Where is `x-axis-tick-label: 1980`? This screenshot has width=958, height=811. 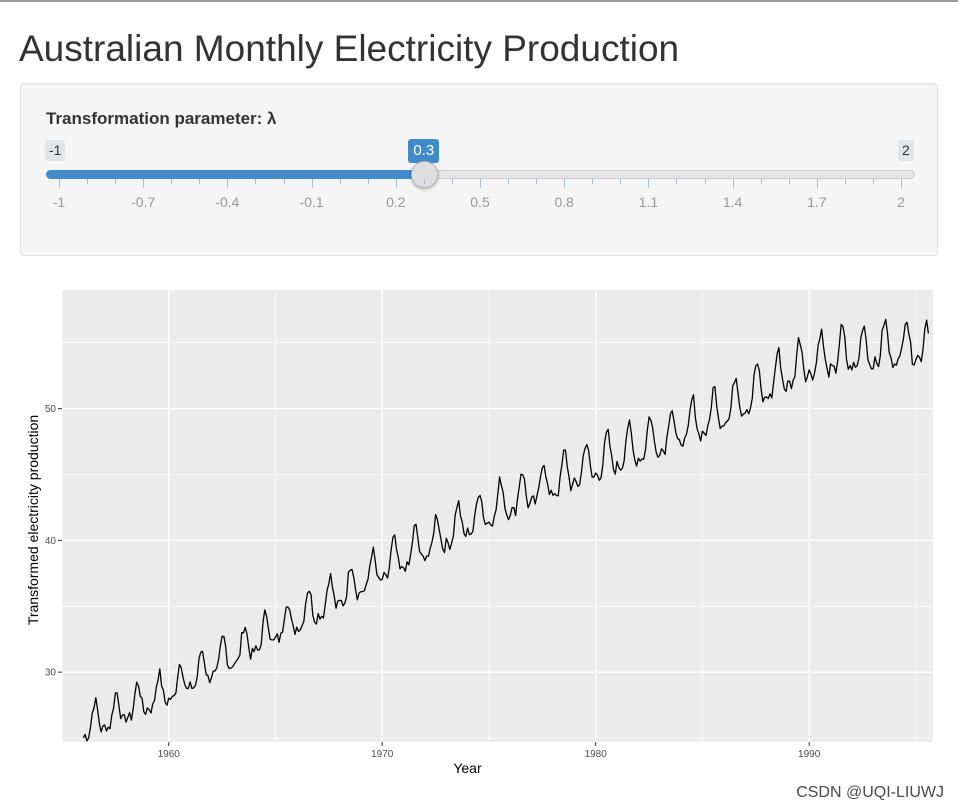 x-axis-tick-label: 1980 is located at coordinates (596, 754).